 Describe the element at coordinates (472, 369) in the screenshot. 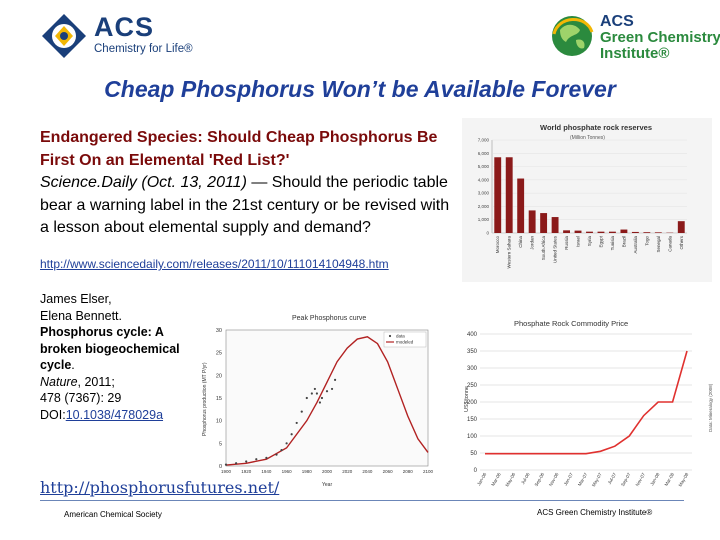

I see `price-y-tick: 300` at that location.